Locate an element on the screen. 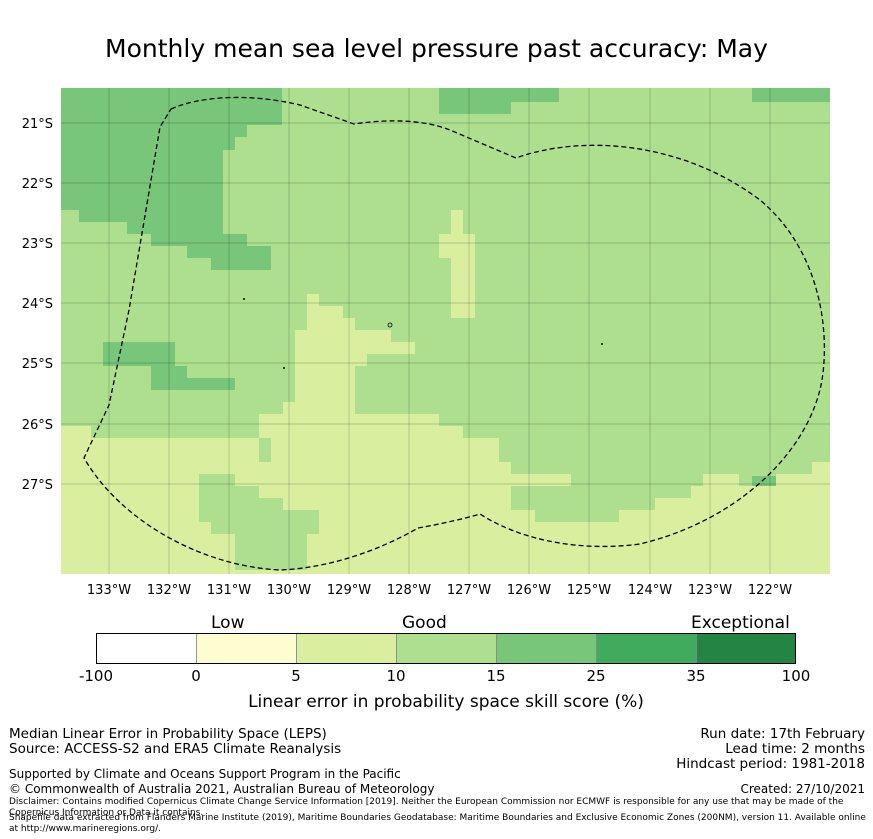  latitude-label: 22°S is located at coordinates (37, 184).